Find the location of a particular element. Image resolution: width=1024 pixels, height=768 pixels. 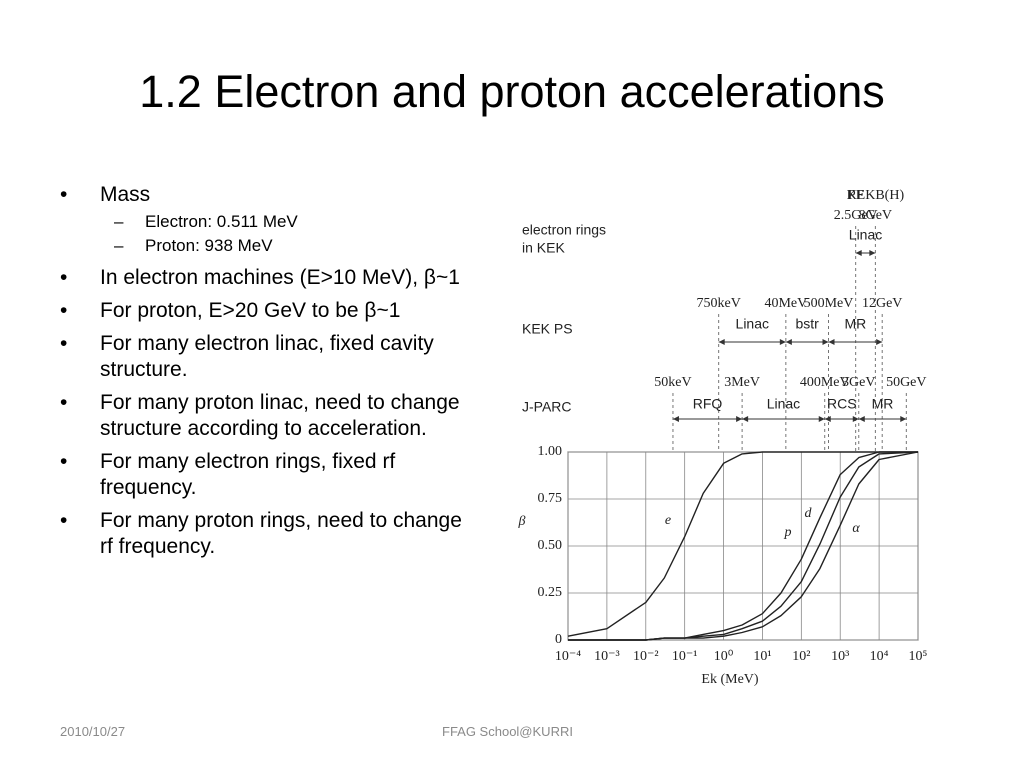

y-tick-label: 0.25 is located at coordinates (550, 592).